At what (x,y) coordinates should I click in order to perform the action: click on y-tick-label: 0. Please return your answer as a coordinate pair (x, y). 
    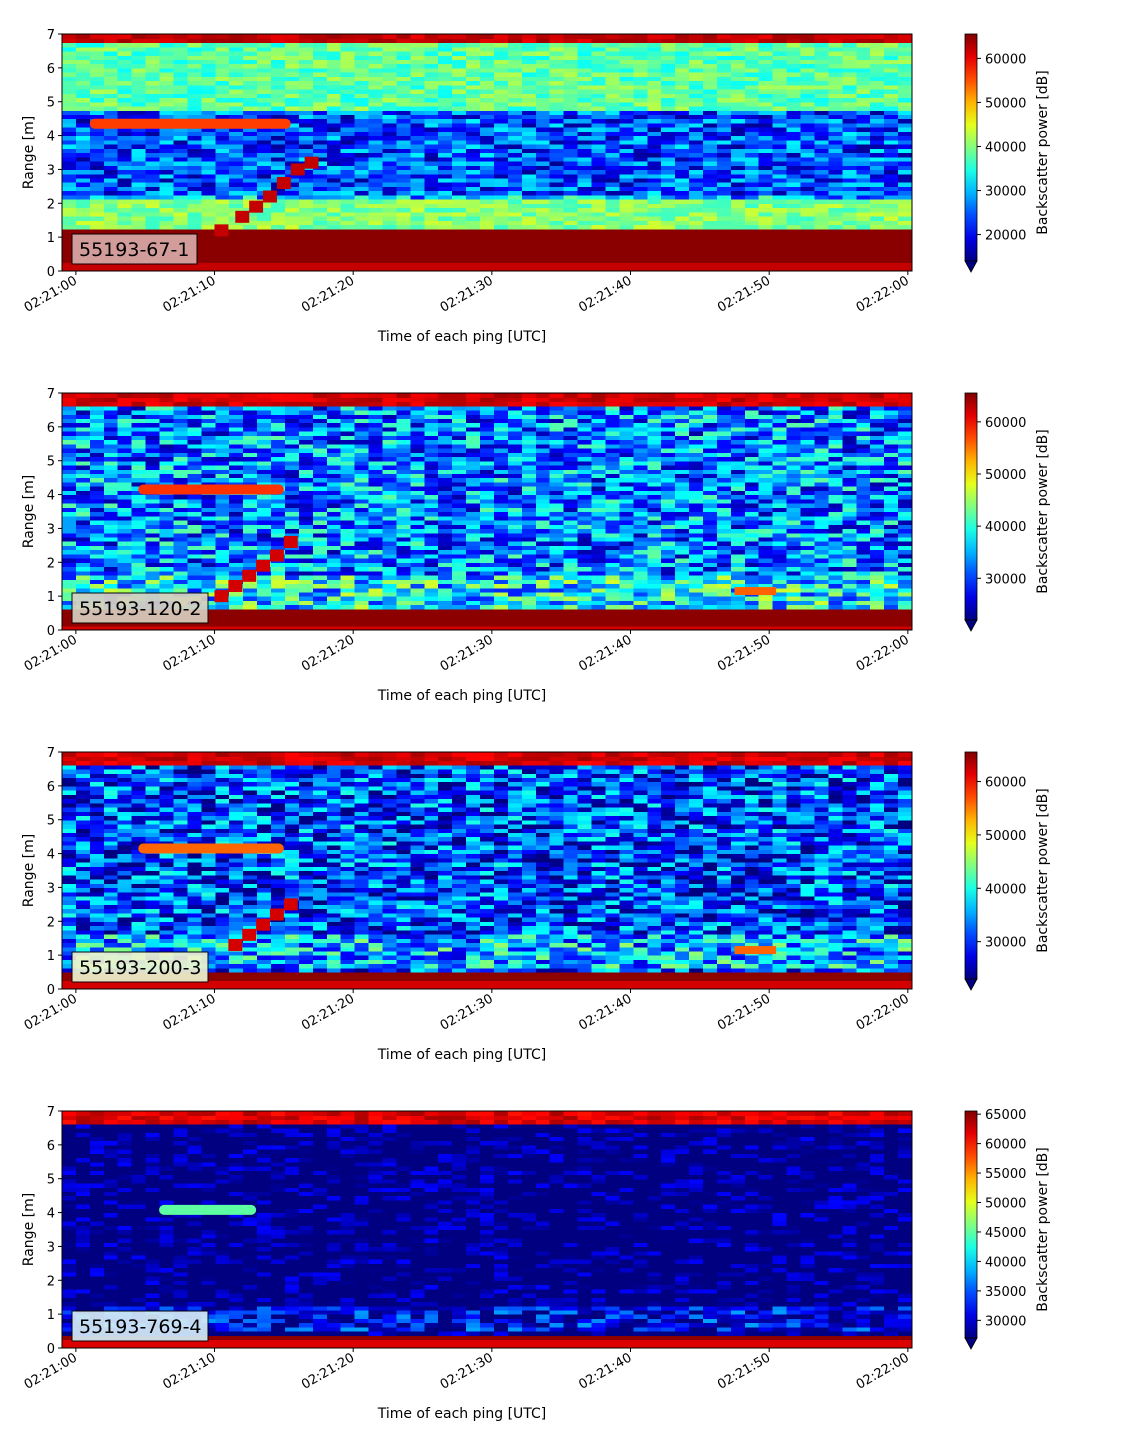
    Looking at the image, I should click on (51, 1349).